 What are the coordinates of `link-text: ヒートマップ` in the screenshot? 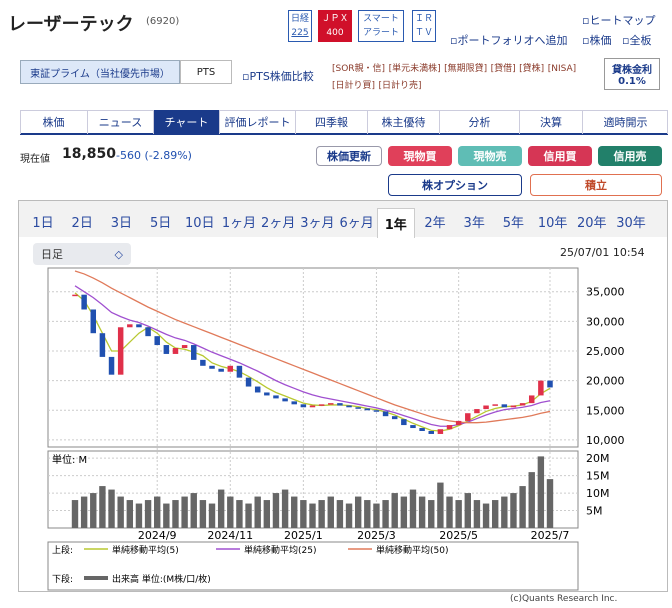 It's located at (622, 20).